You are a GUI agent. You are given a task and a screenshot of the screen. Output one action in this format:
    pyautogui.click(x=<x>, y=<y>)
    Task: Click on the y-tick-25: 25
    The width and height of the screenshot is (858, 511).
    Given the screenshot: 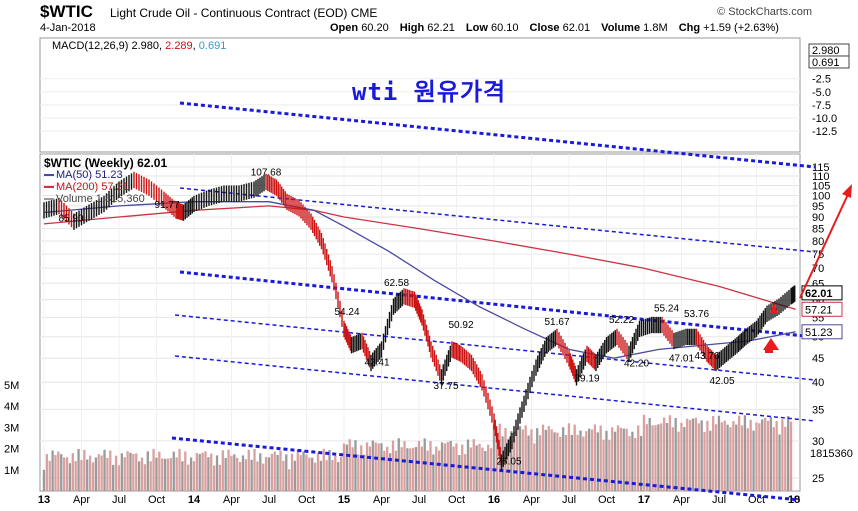 What is the action you would take?
    pyautogui.click(x=818, y=479)
    